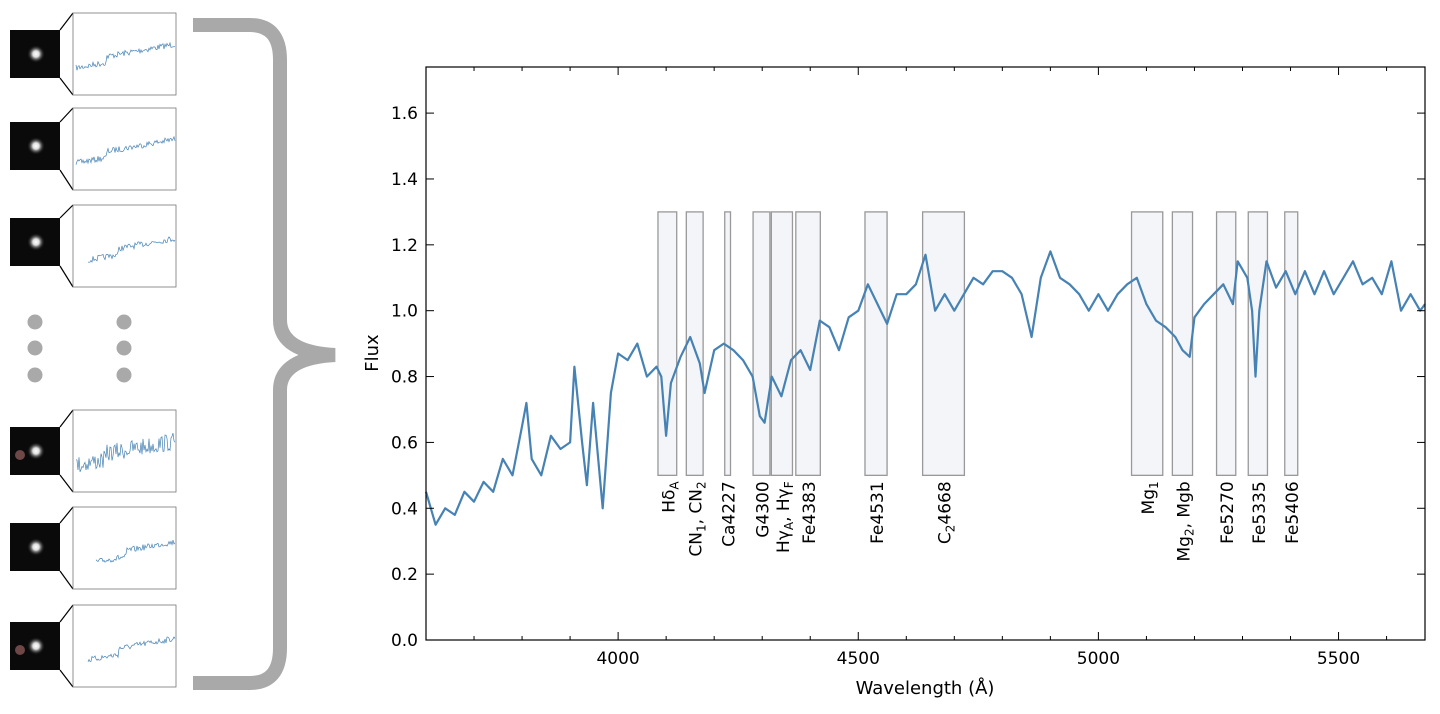 The height and width of the screenshot is (714, 1440). What do you see at coordinates (404, 114) in the screenshot?
I see `y-tick-label: 1.6` at bounding box center [404, 114].